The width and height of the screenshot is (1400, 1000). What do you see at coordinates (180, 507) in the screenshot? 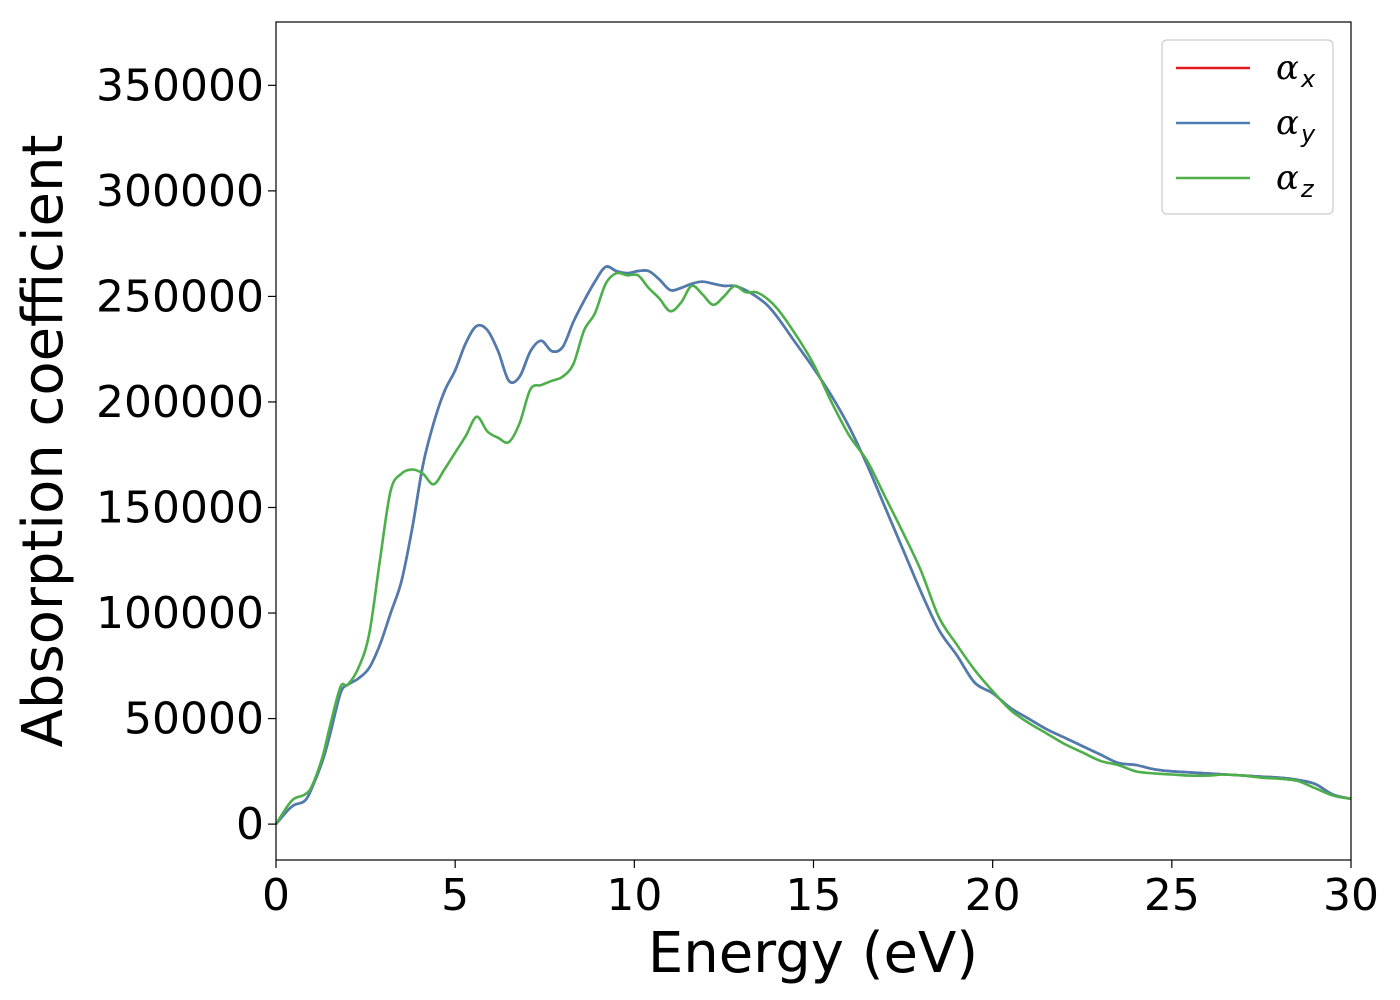
I see `y-tick-label: 150000` at bounding box center [180, 507].